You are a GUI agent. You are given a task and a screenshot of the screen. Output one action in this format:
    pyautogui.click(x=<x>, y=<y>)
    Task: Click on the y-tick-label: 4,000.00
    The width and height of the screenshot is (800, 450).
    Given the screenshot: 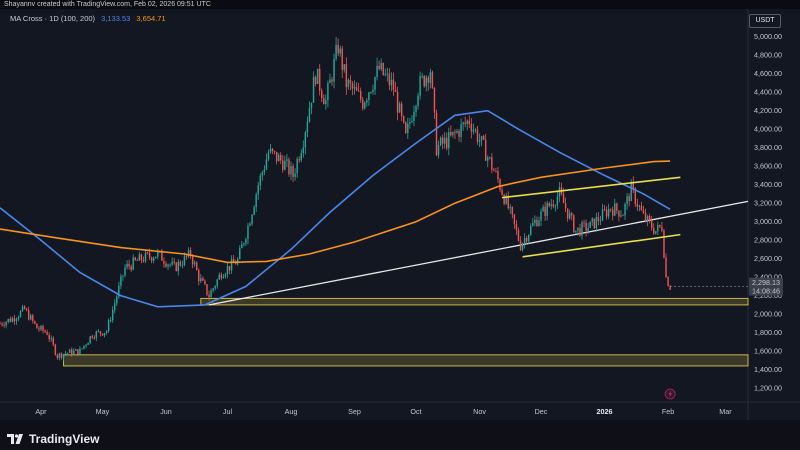 What is the action you would take?
    pyautogui.click(x=768, y=129)
    